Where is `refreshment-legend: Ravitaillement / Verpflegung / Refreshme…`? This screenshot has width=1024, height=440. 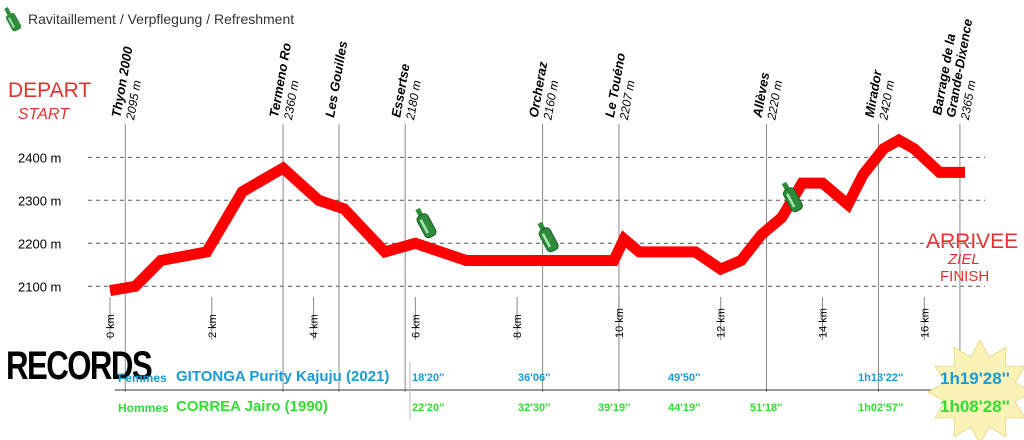 refreshment-legend: Ravitaillement / Verpflegung / Refreshme… is located at coordinates (149, 19).